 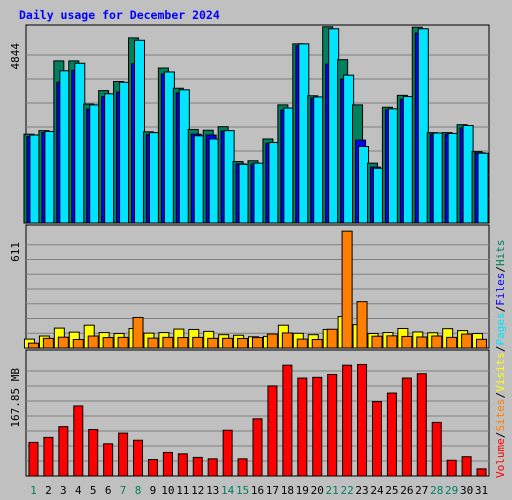 I want to click on legend-item-visits: Visits, so click(x=500, y=372).